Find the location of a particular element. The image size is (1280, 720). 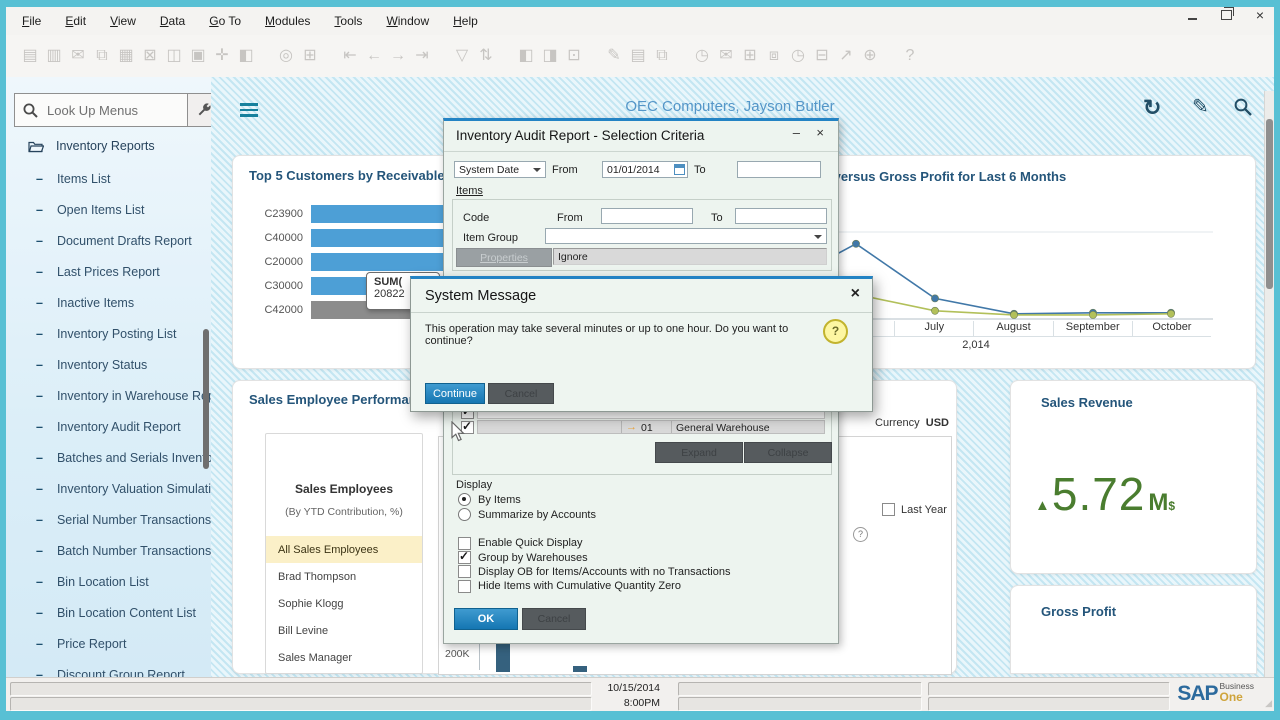

search-icon is located at coordinates (1243, 107).